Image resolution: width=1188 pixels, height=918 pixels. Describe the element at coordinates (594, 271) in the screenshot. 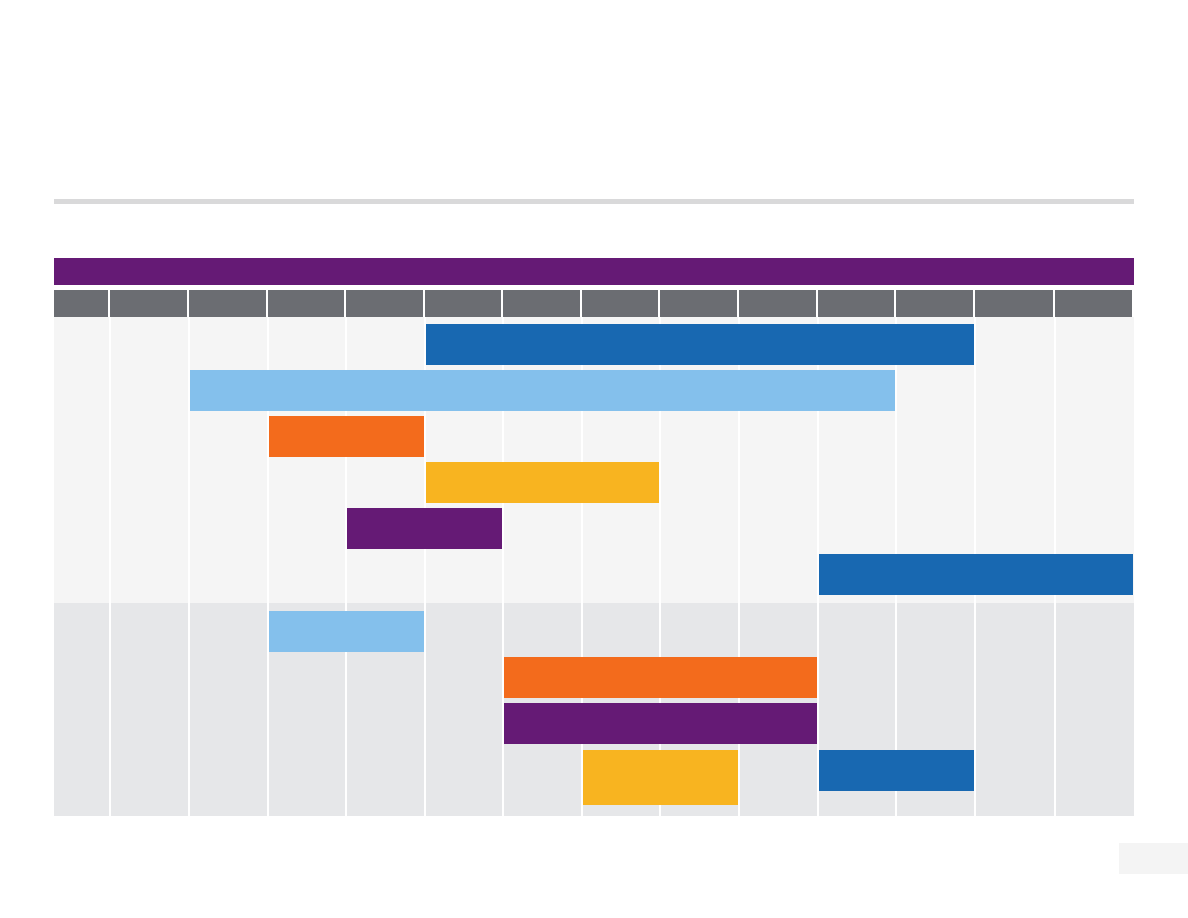

I see `header-band` at that location.